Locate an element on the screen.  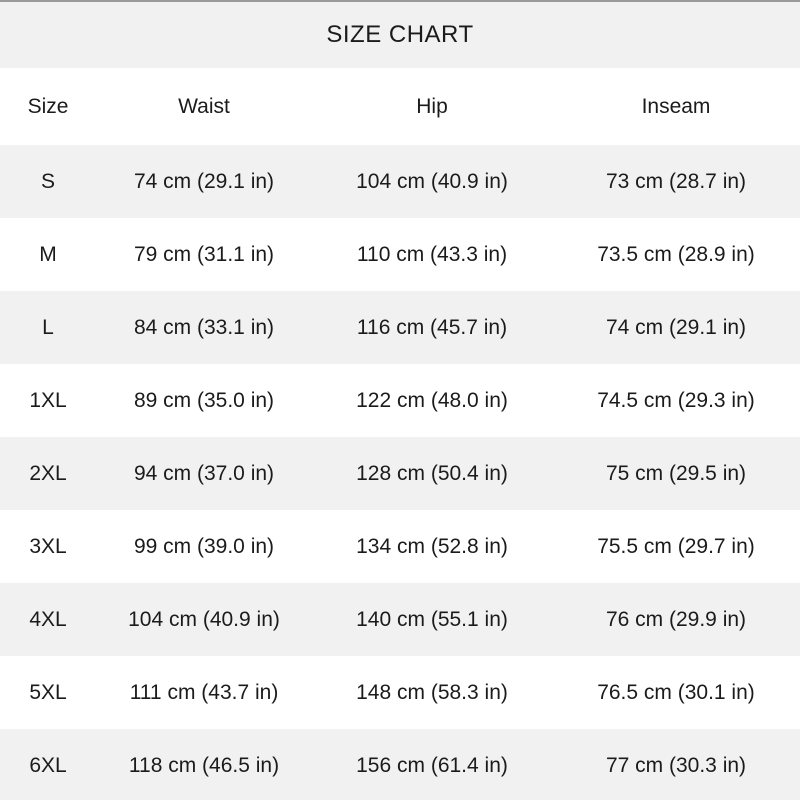
size-cell: 1XL is located at coordinates (48, 400).